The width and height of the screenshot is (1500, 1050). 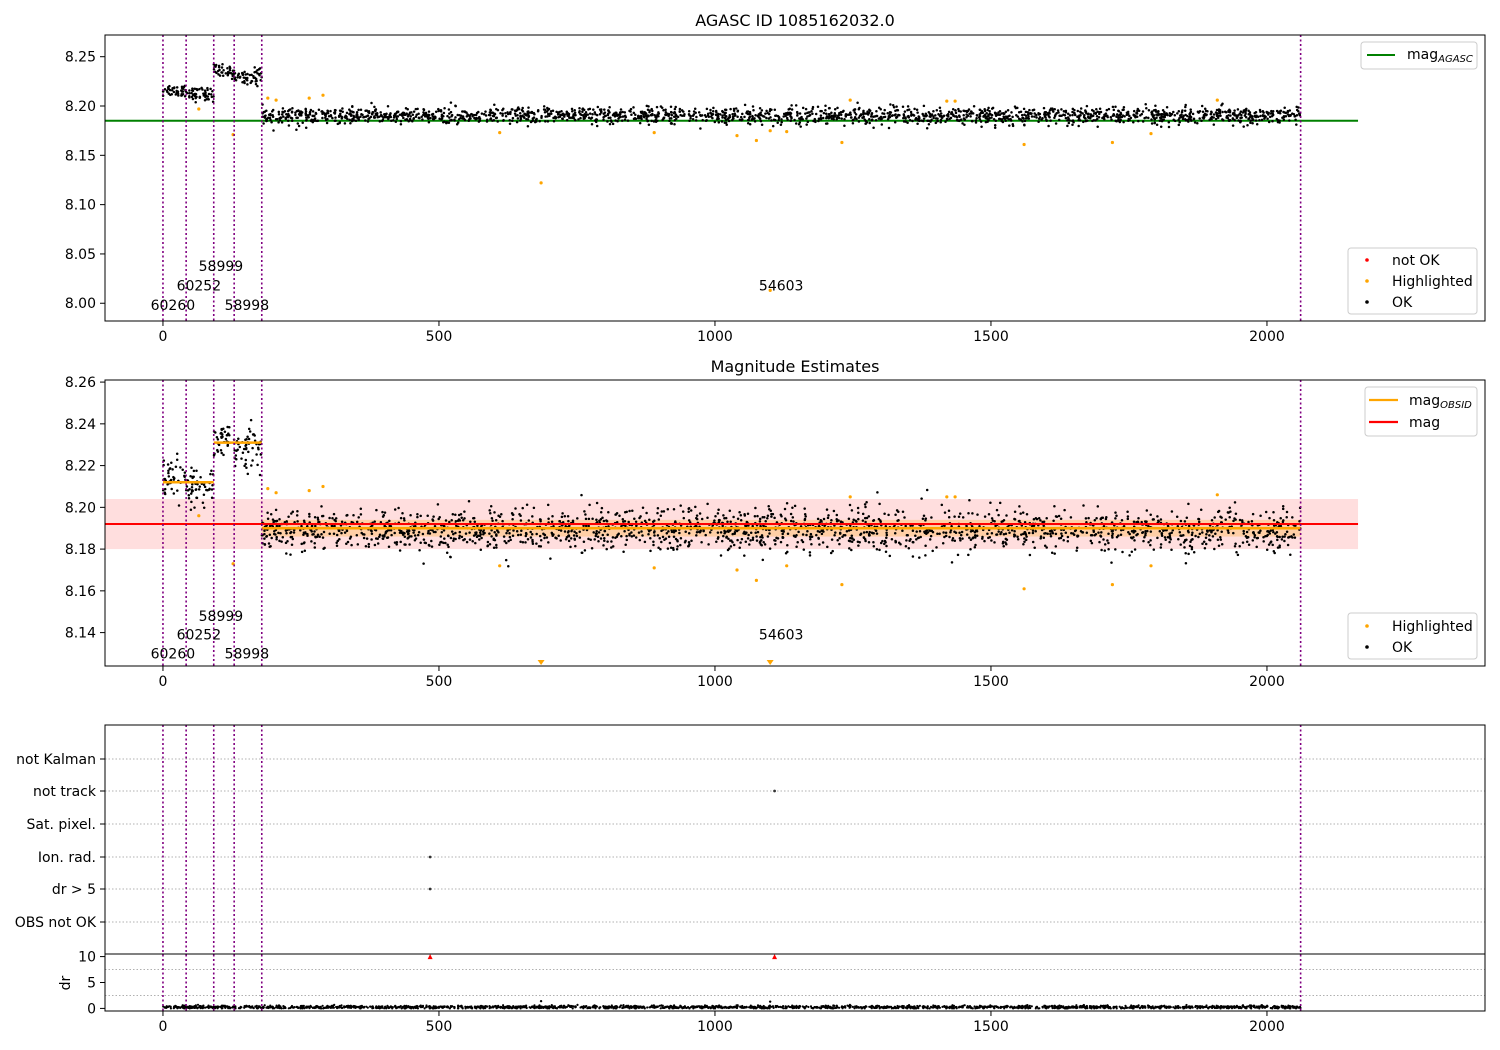 I want to click on legend-marker, so click(x=1367, y=647).